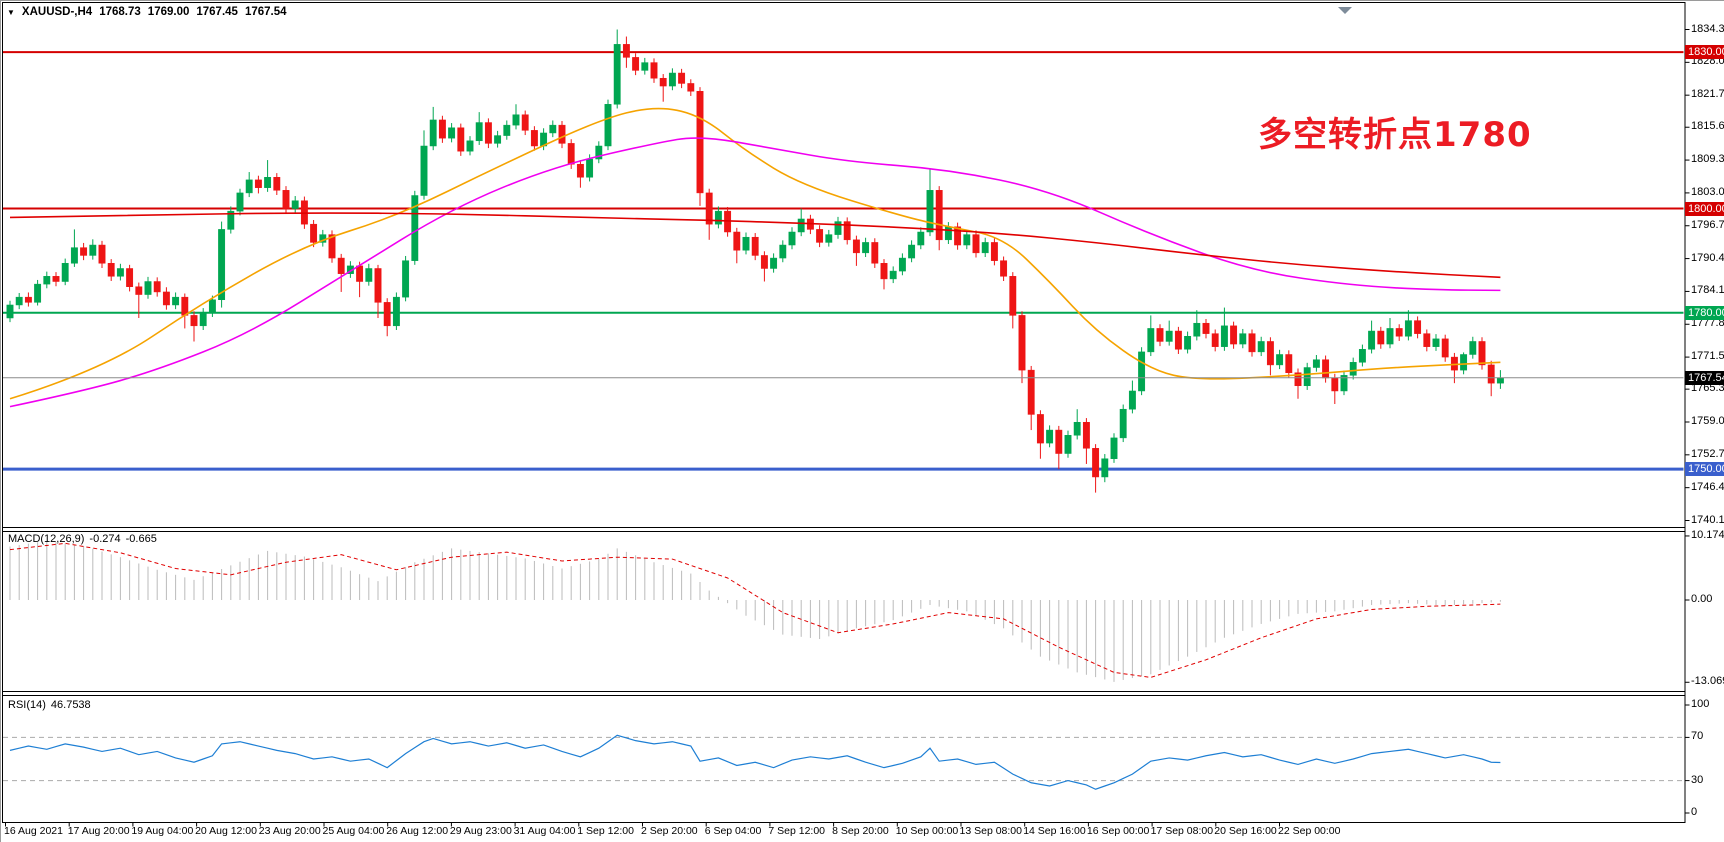  I want to click on ohlc-close: 1767.54, so click(265, 12).